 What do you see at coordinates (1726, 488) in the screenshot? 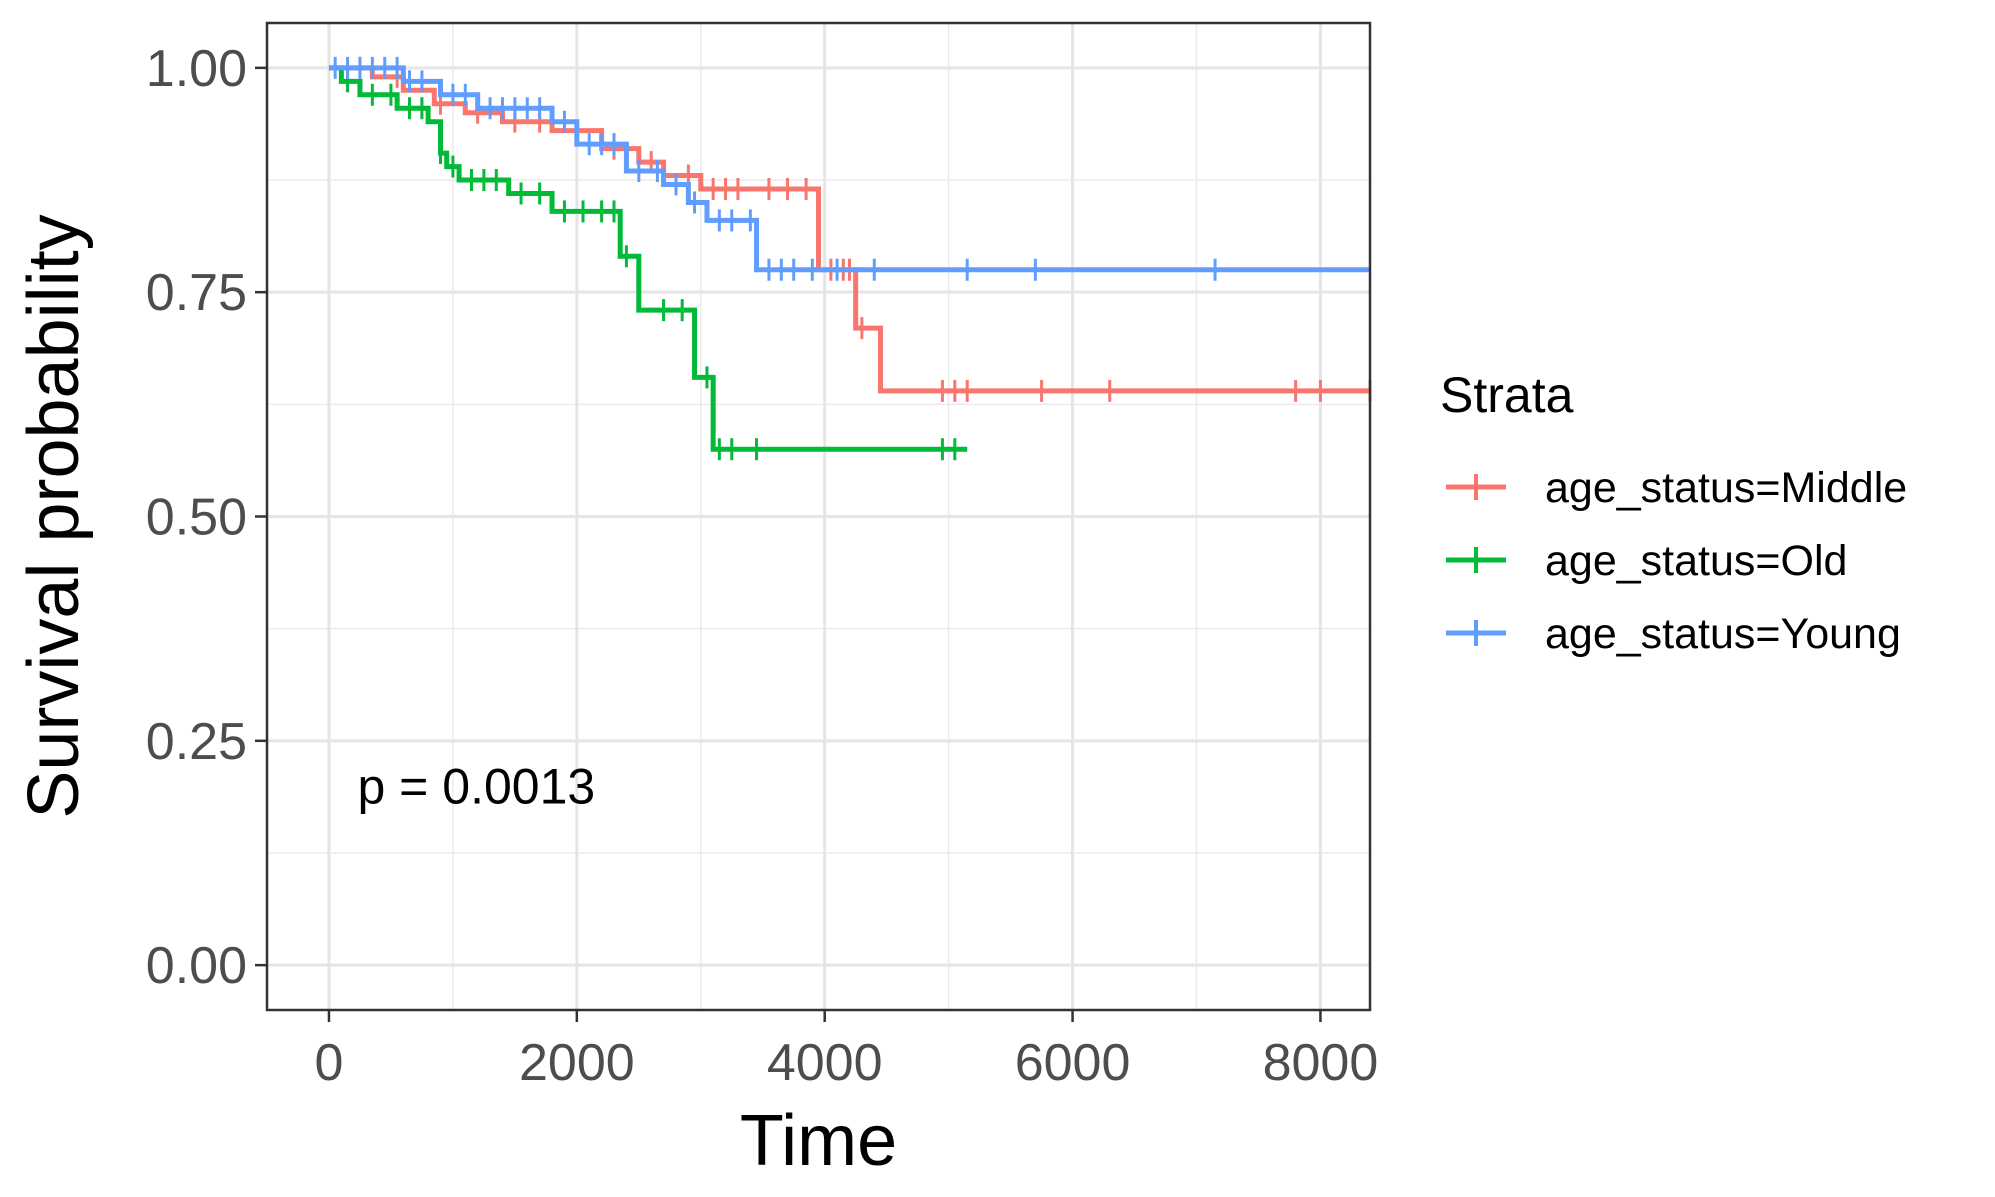
I see `legend-label: age_status=Middle` at bounding box center [1726, 488].